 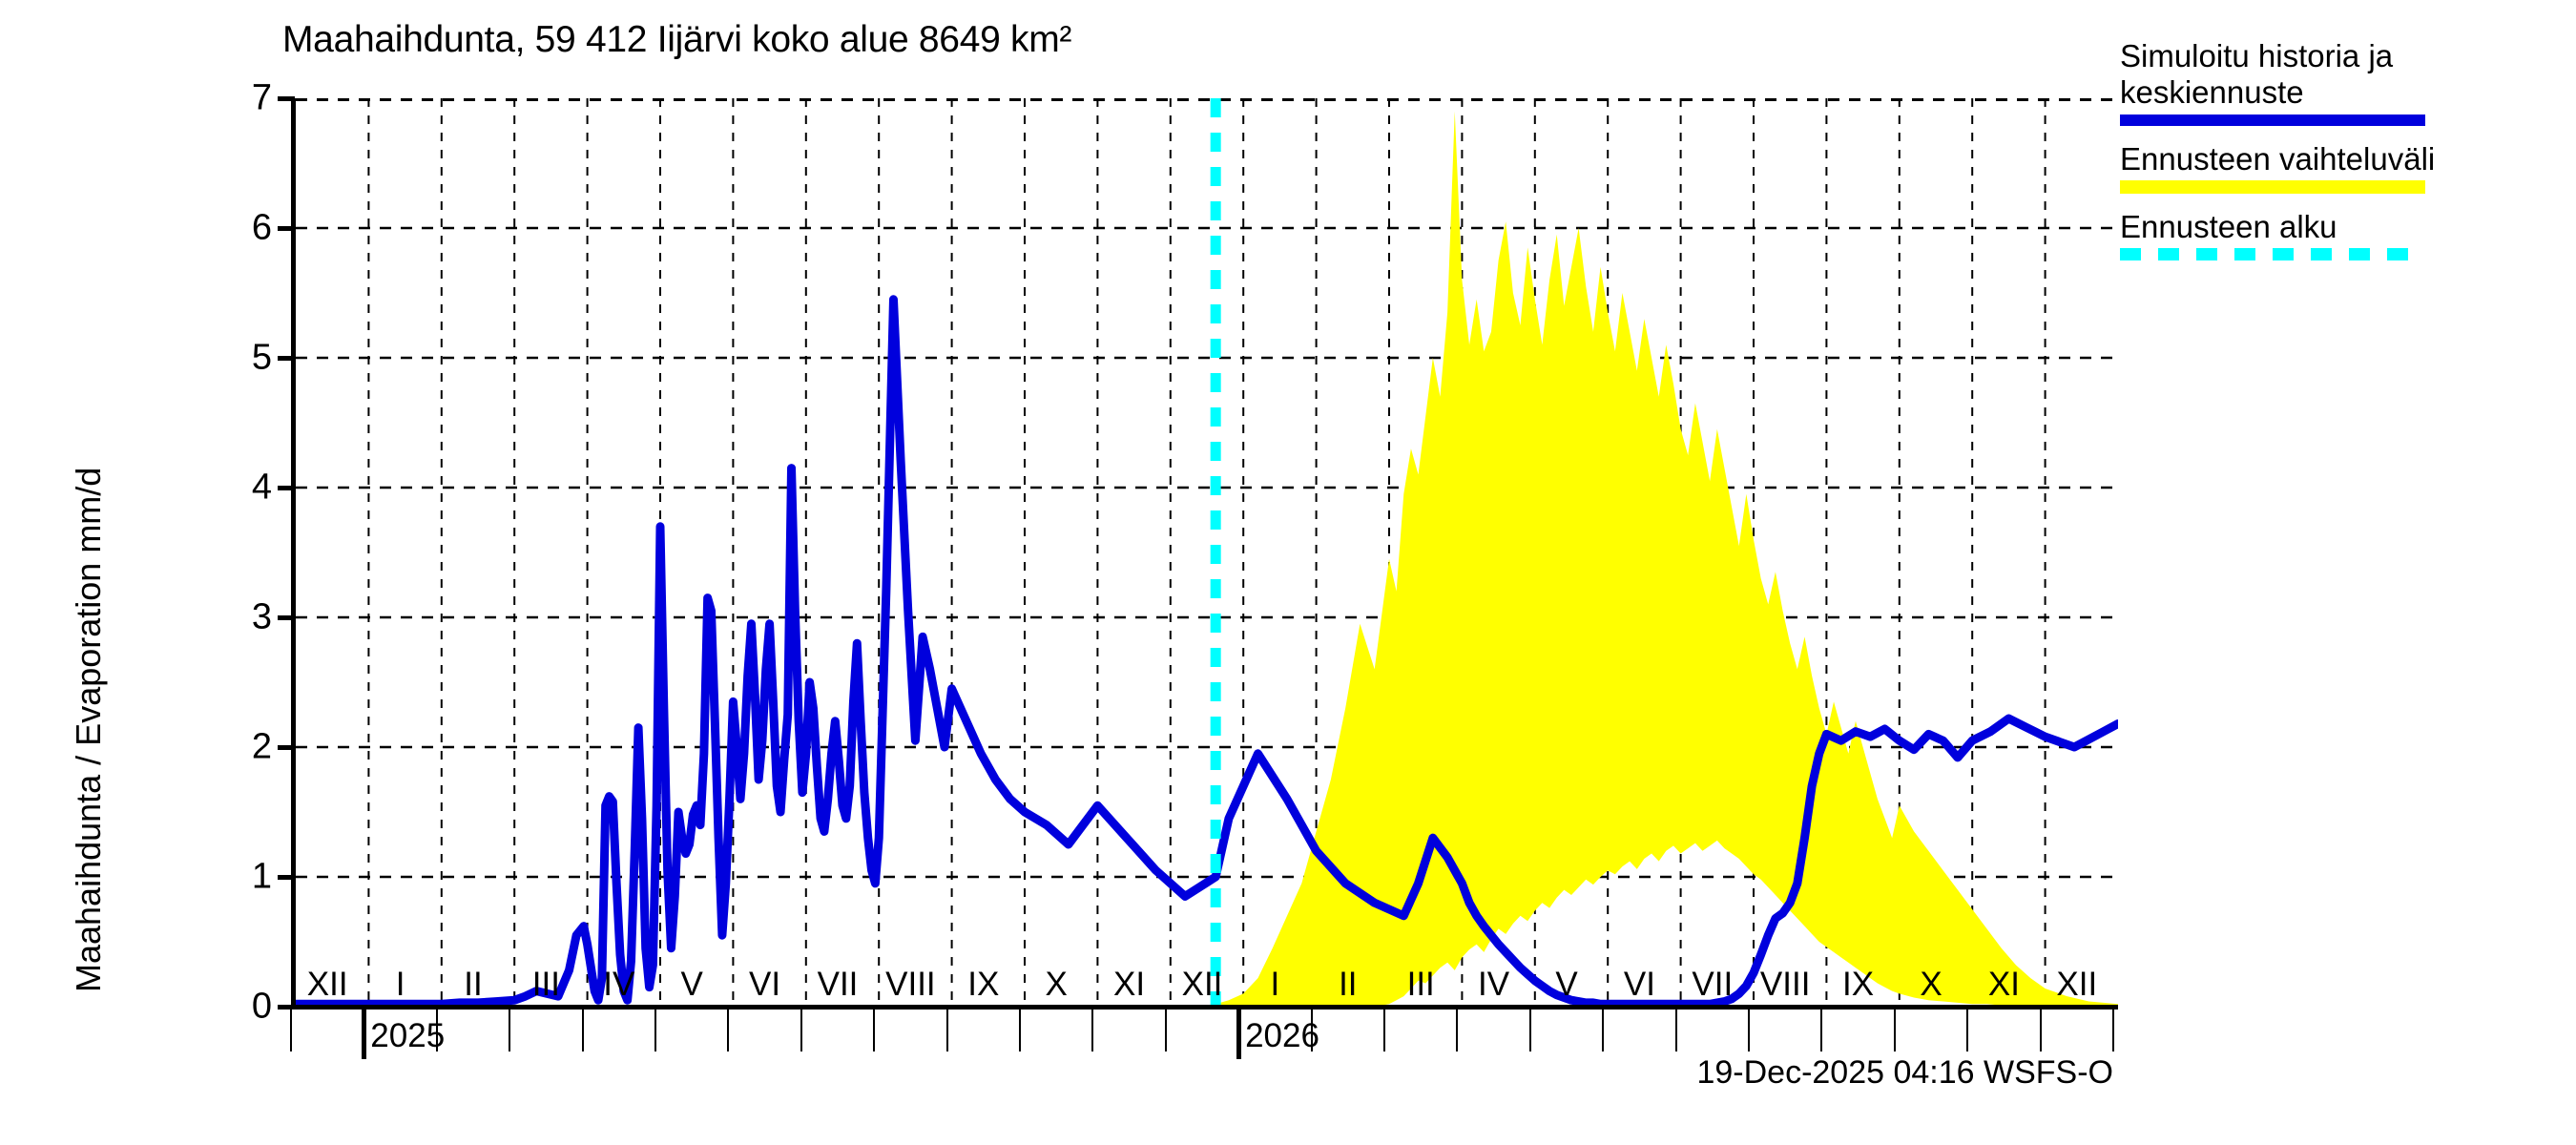 I want to click on y-axis-ticks: 0 1 2 3 4 5 6 7, so click(x=250, y=553).